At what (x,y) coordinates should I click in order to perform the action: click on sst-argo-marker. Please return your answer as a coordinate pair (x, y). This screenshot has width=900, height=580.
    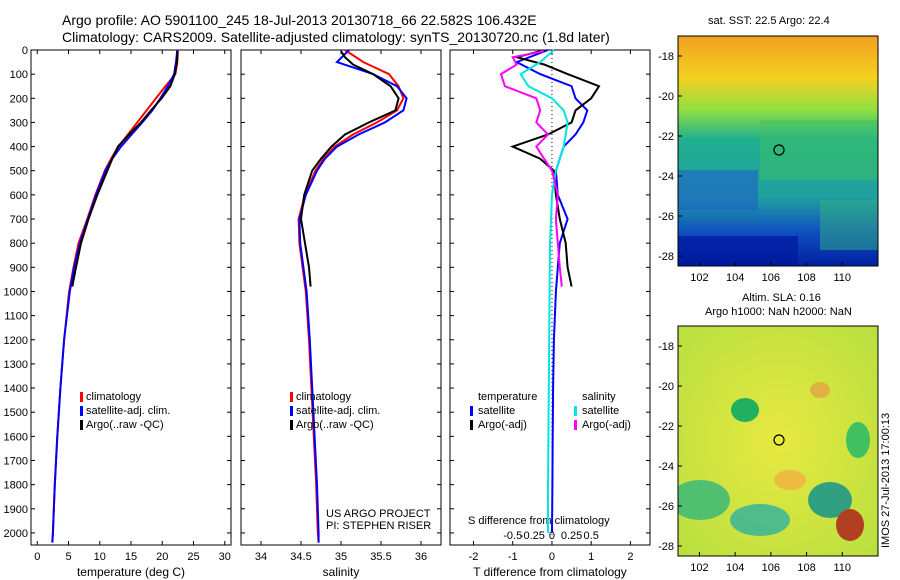
    Looking at the image, I should click on (779, 150).